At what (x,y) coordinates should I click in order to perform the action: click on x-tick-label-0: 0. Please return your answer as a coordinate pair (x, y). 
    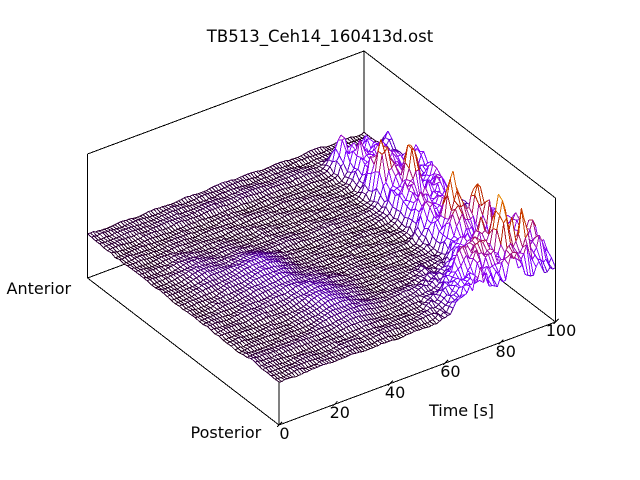
    Looking at the image, I should click on (284, 433).